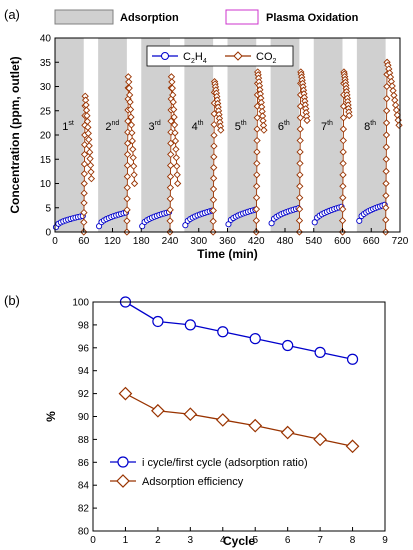 The image size is (413, 550). Describe the element at coordinates (48, 208) in the screenshot. I see `y-tick-label-a: 5` at that location.